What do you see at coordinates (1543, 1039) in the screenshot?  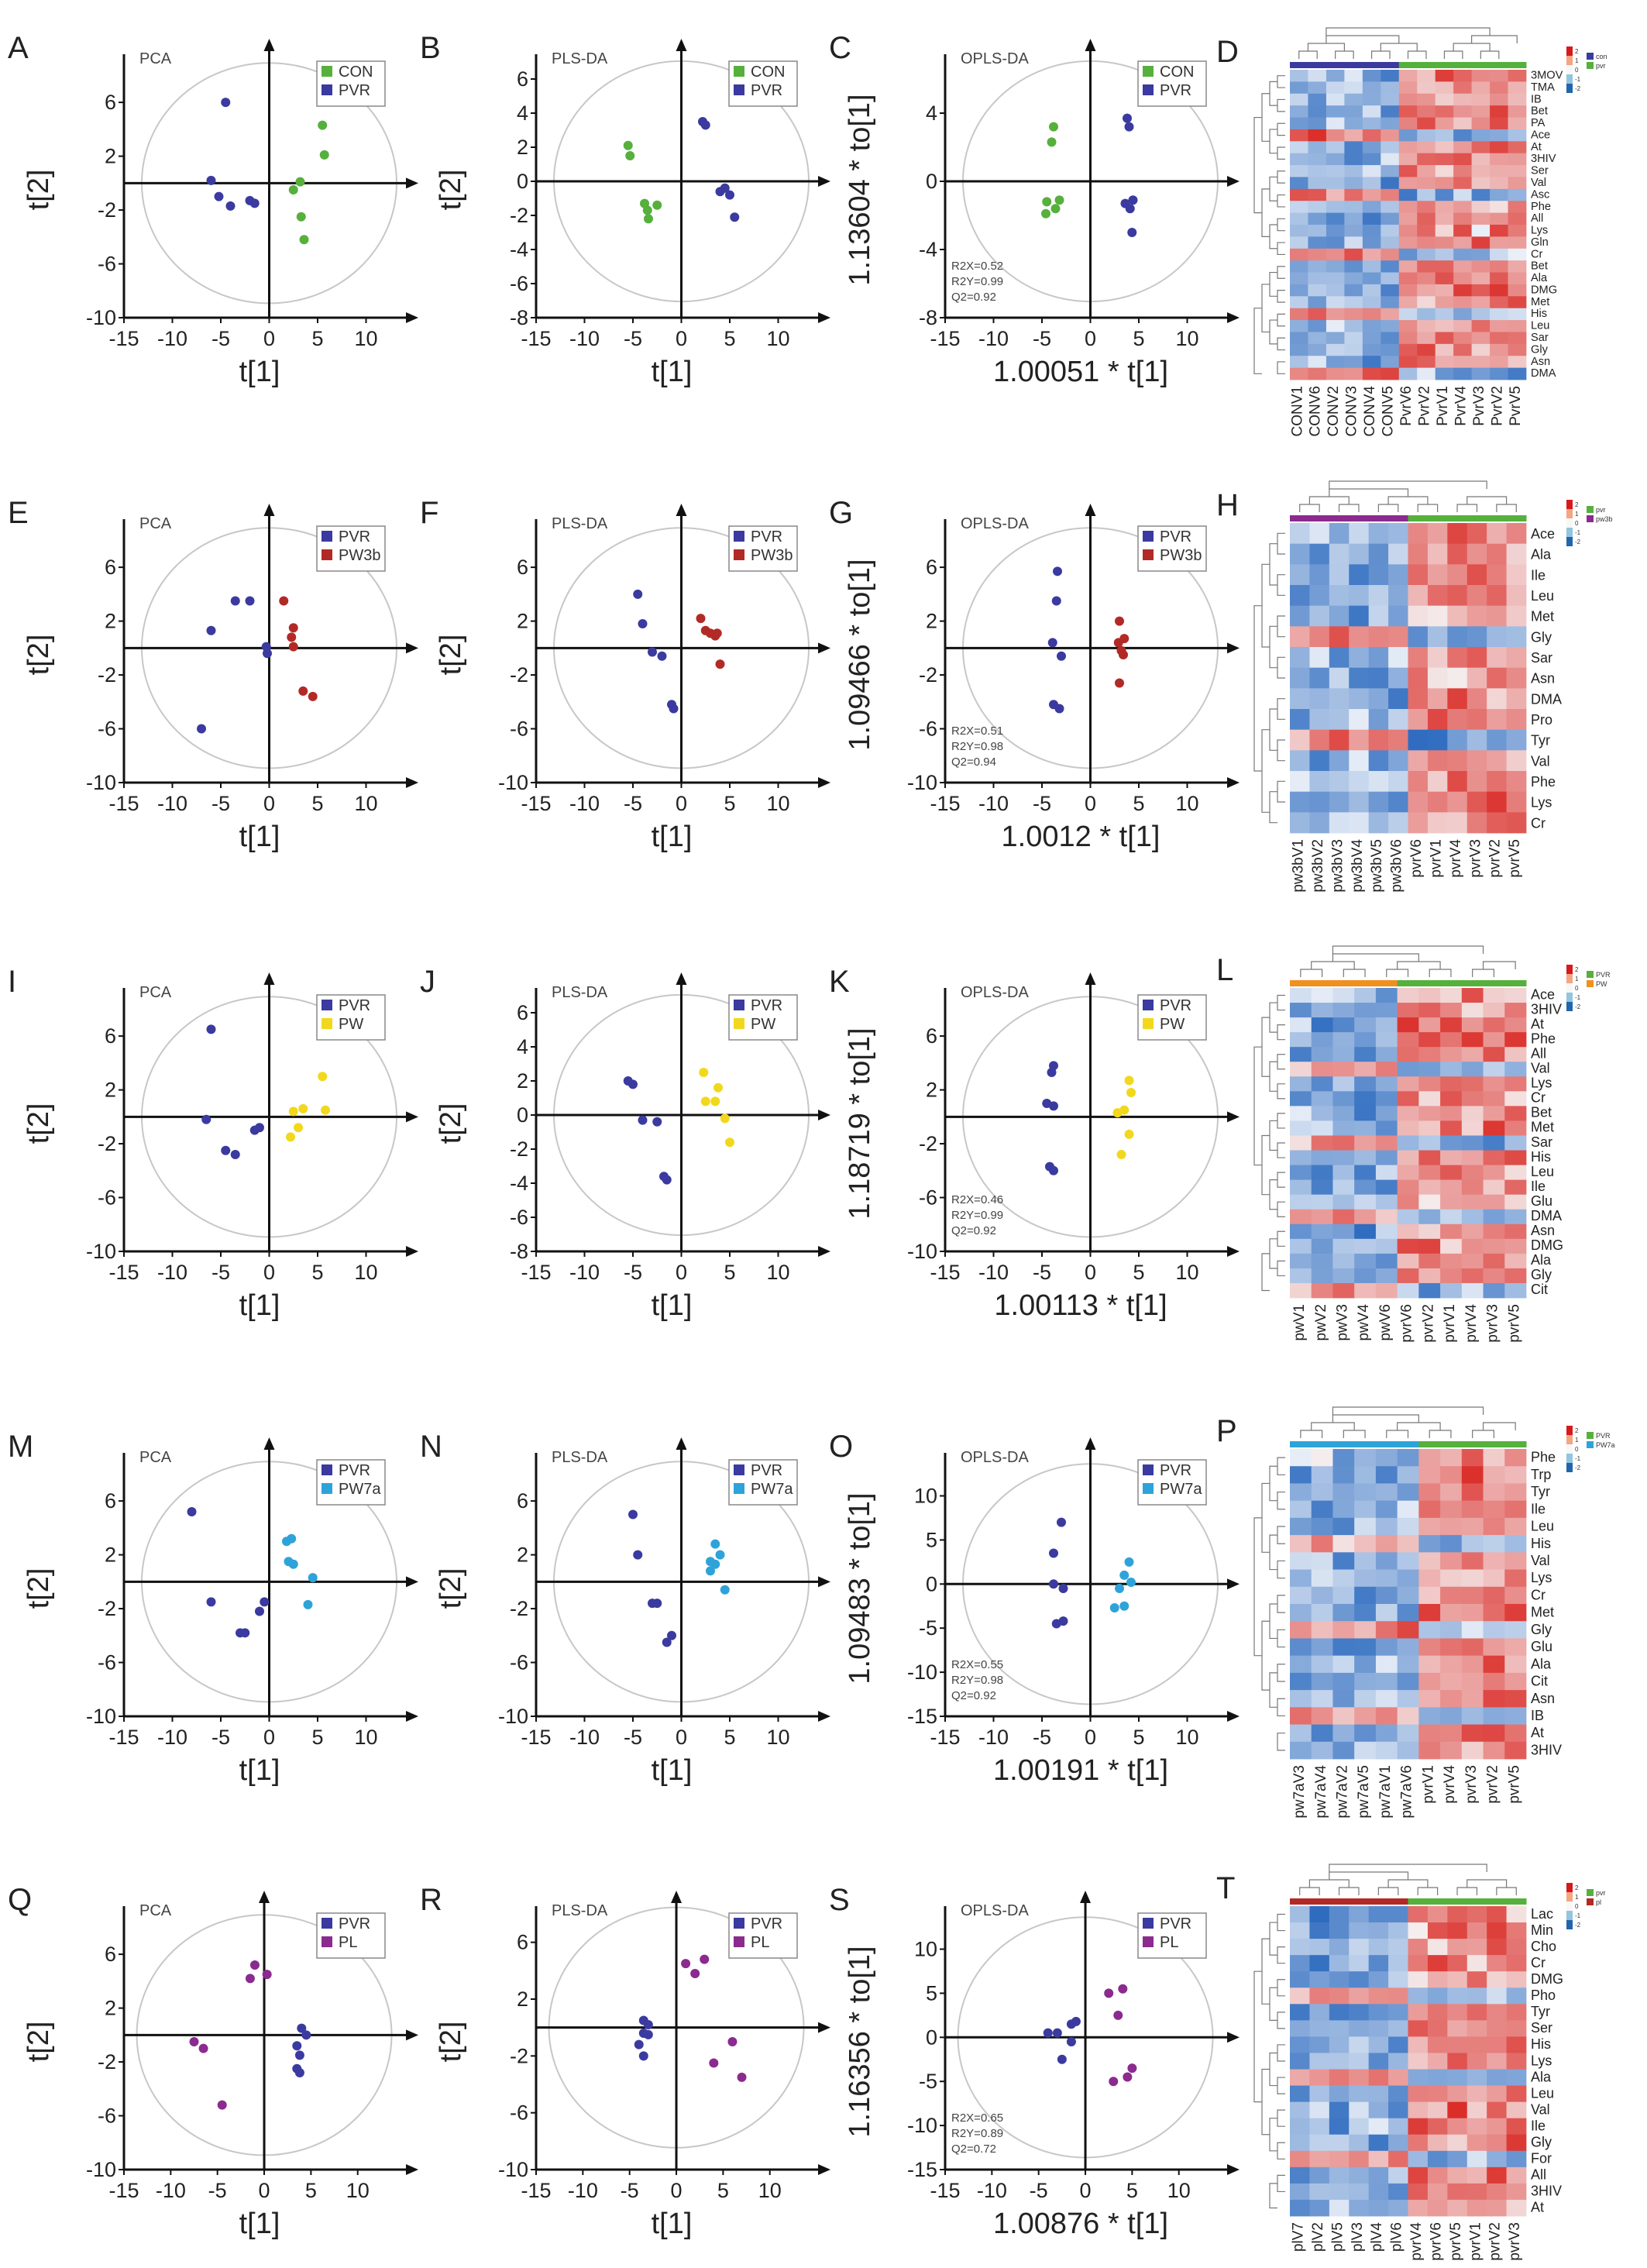 I see `row-label: Phe` at bounding box center [1543, 1039].